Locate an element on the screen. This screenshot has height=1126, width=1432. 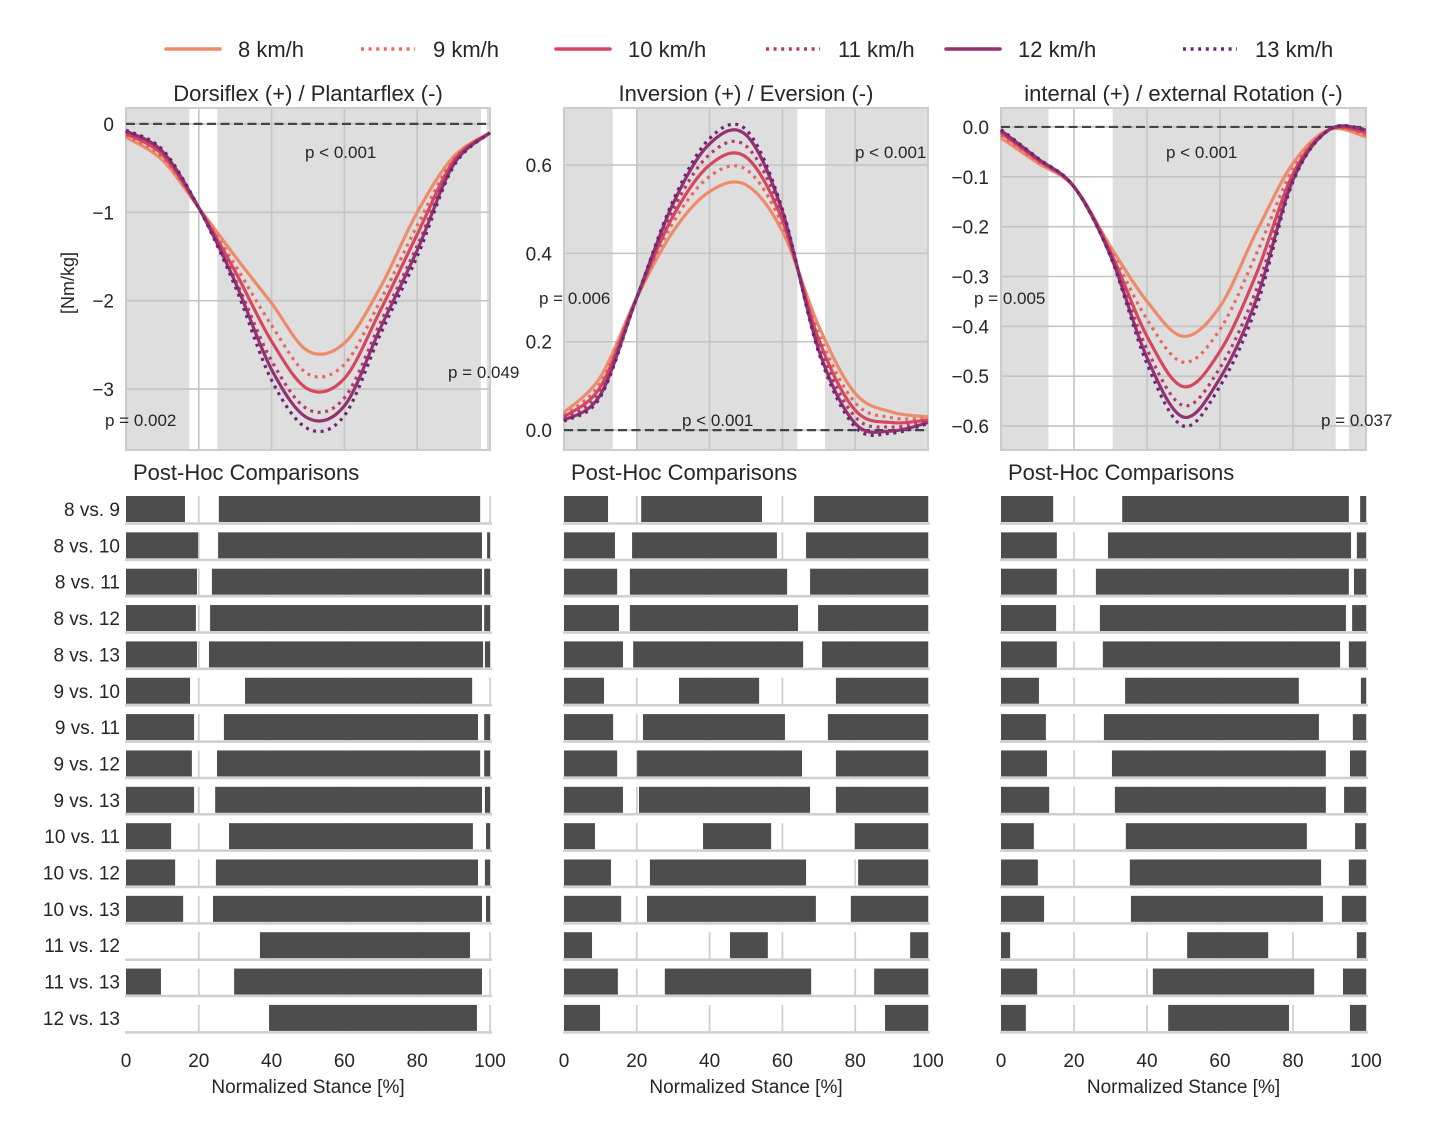
comparison-label: 10 vs. 13 is located at coordinates (81, 910).